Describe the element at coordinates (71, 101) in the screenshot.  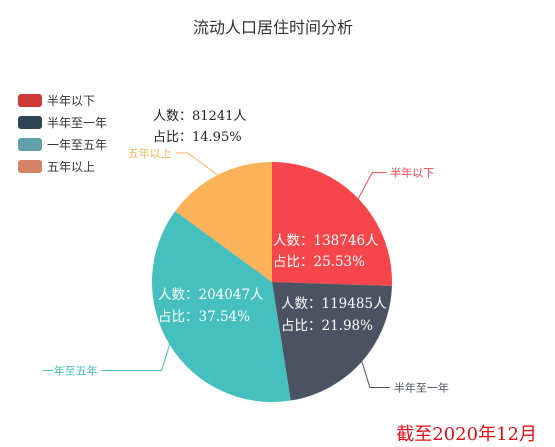
I see `legend-label-0: 半年以下` at that location.